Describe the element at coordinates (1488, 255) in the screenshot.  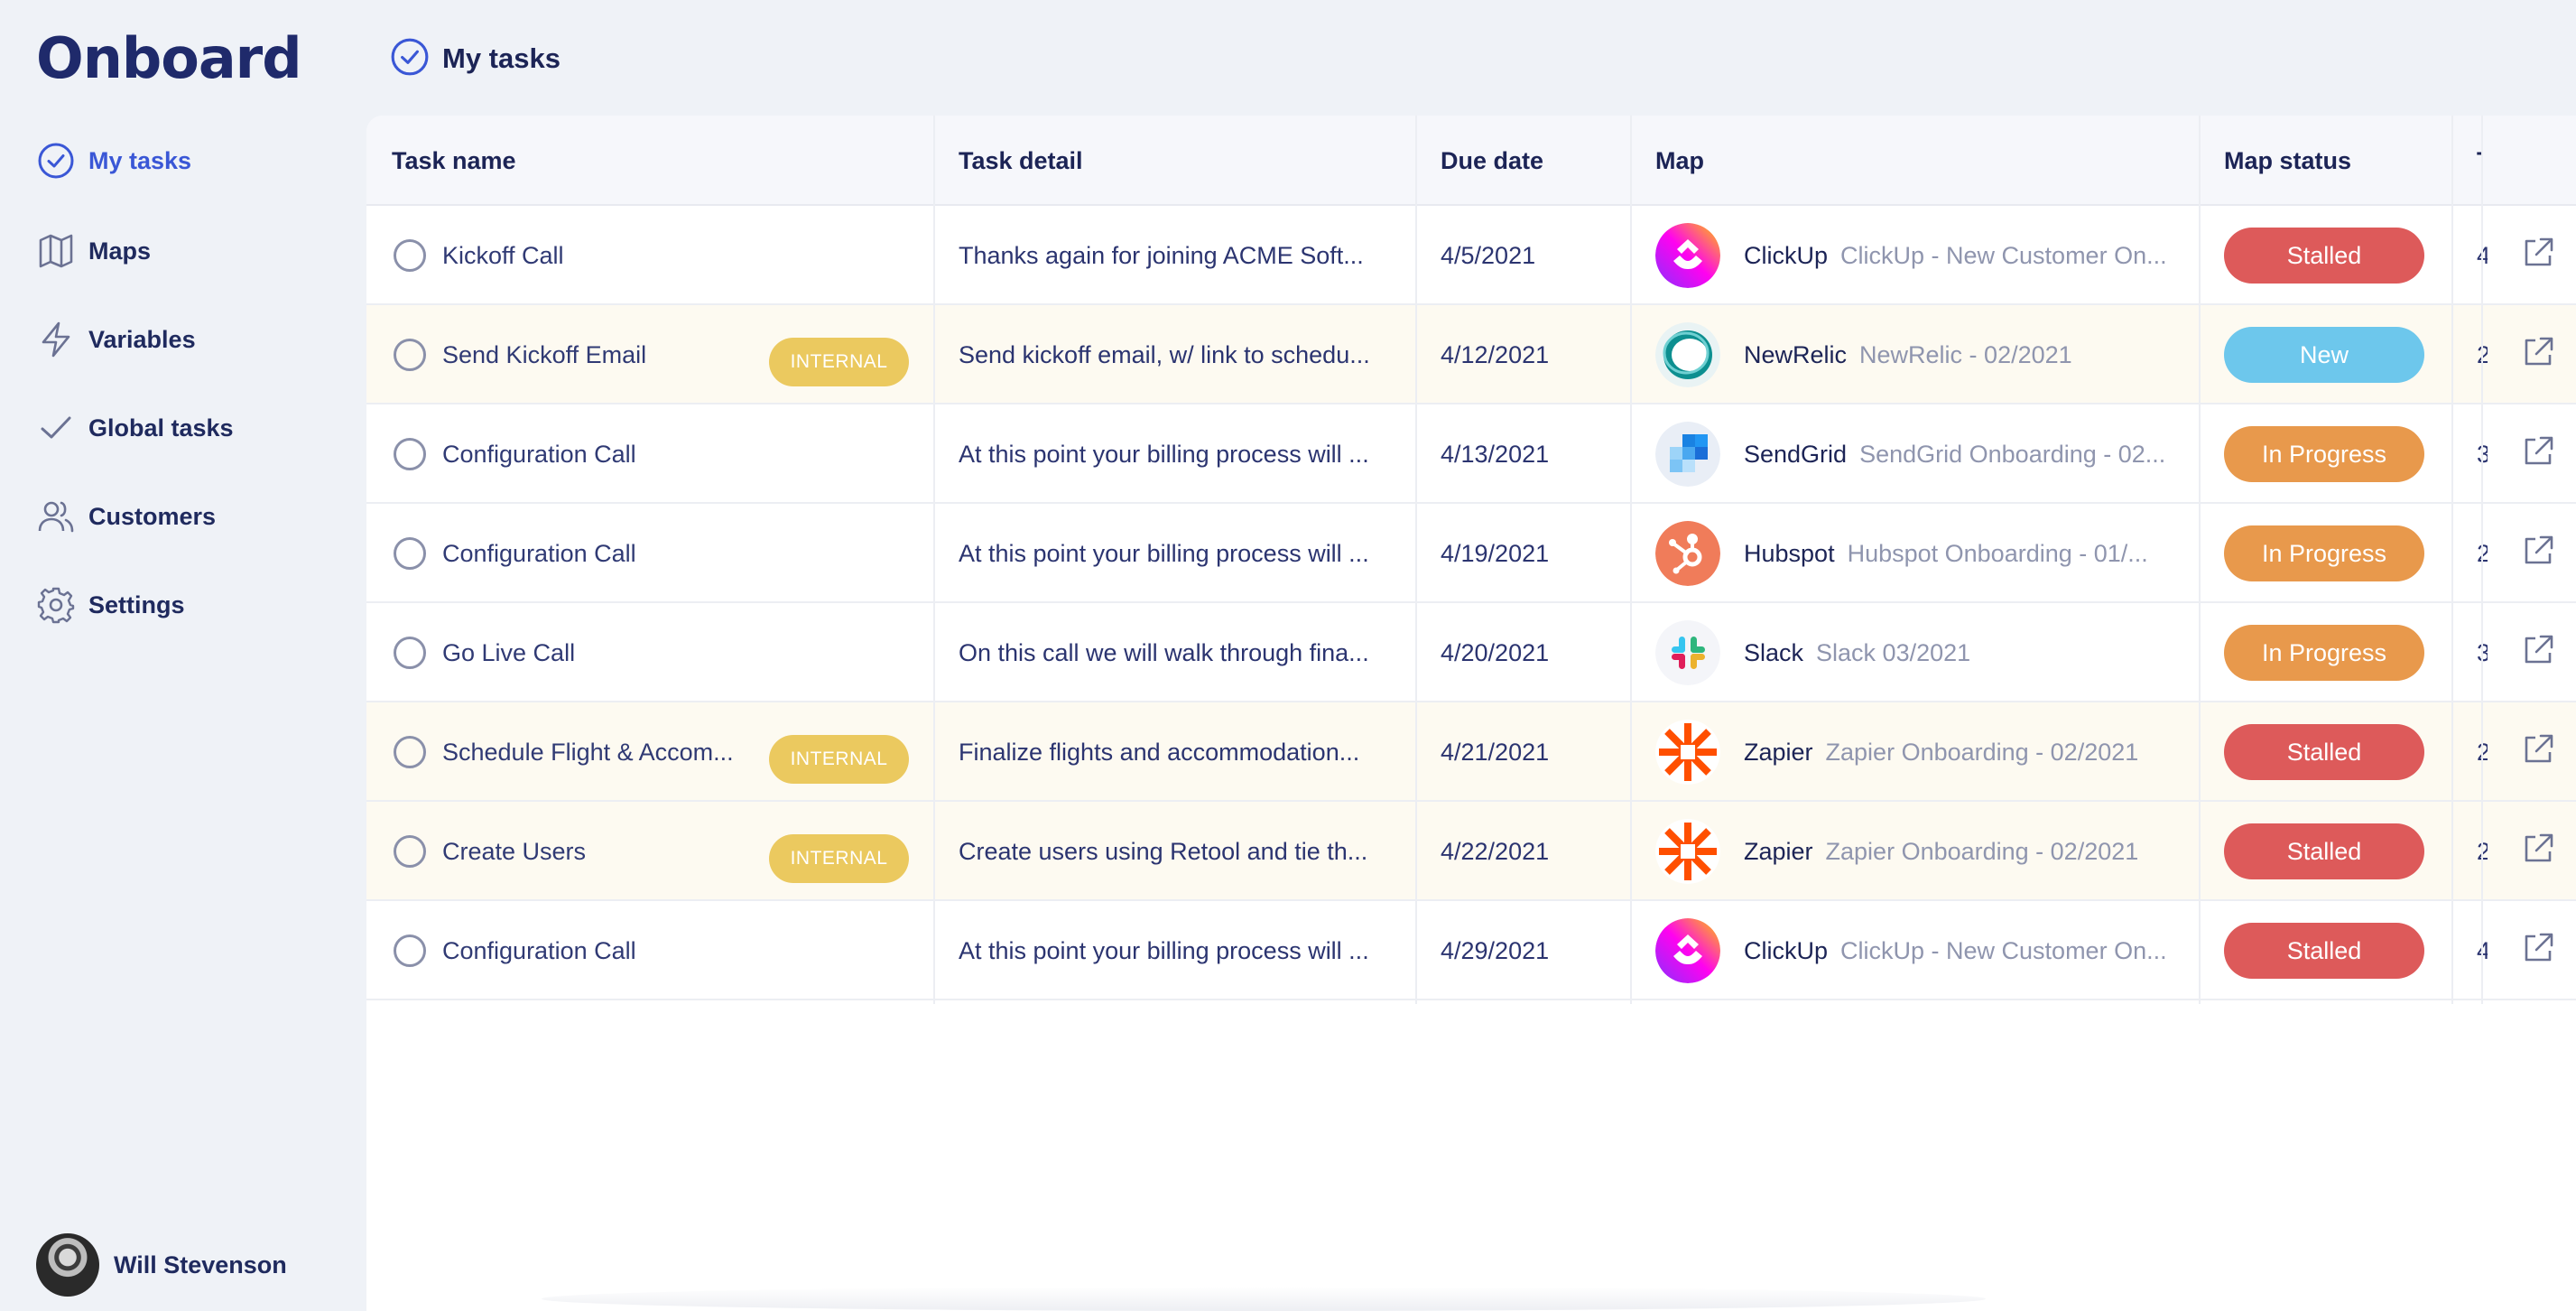
I see `due-date: 4/5/2021` at that location.